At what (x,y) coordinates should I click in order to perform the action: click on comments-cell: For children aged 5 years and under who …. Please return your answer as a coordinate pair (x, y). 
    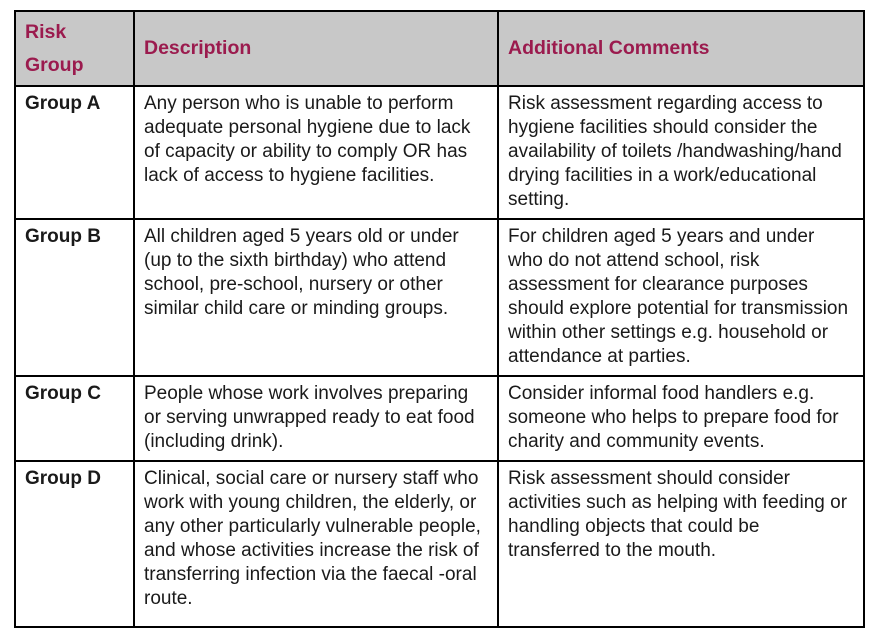
    Looking at the image, I should click on (681, 297).